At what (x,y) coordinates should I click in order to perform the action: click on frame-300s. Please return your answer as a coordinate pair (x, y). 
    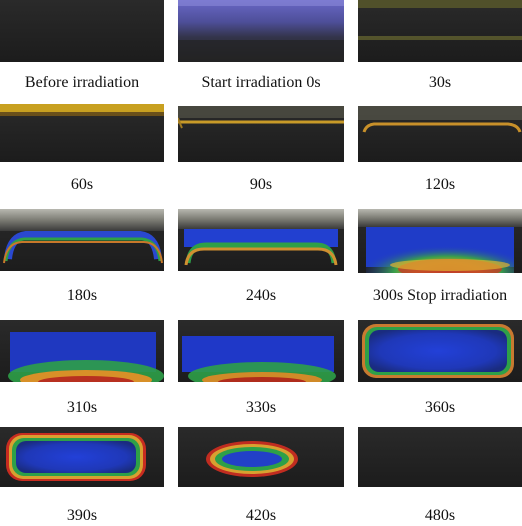
    Looking at the image, I should click on (440, 241).